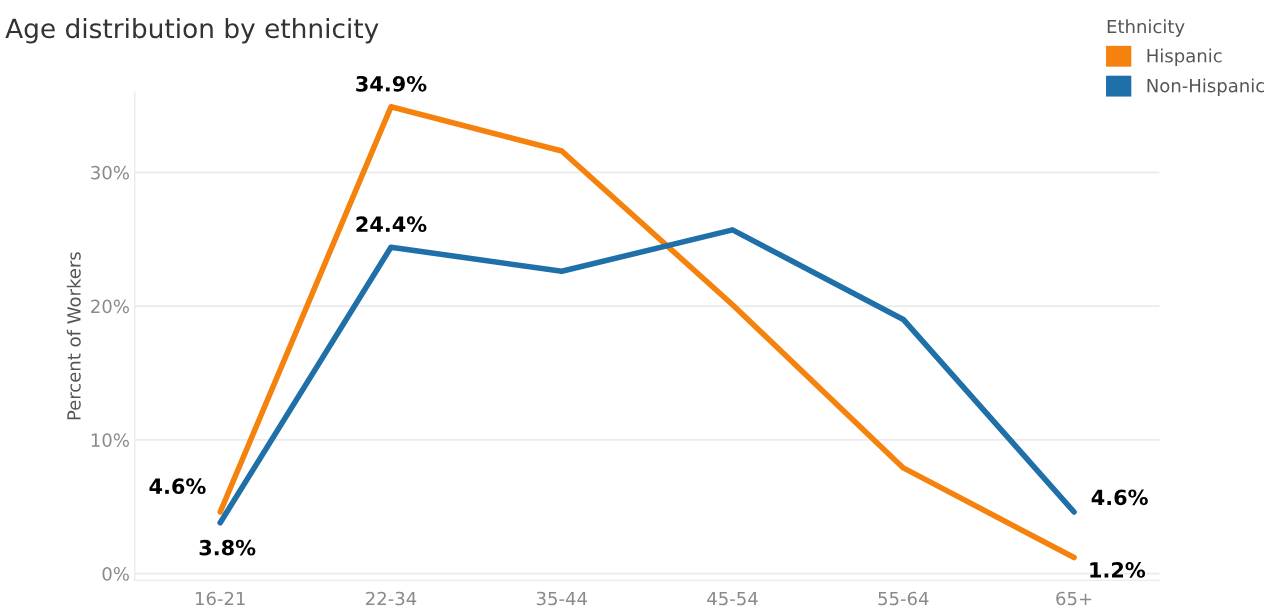 The width and height of the screenshot is (1284, 614). I want to click on x-tick-label: 16-21, so click(220, 598).